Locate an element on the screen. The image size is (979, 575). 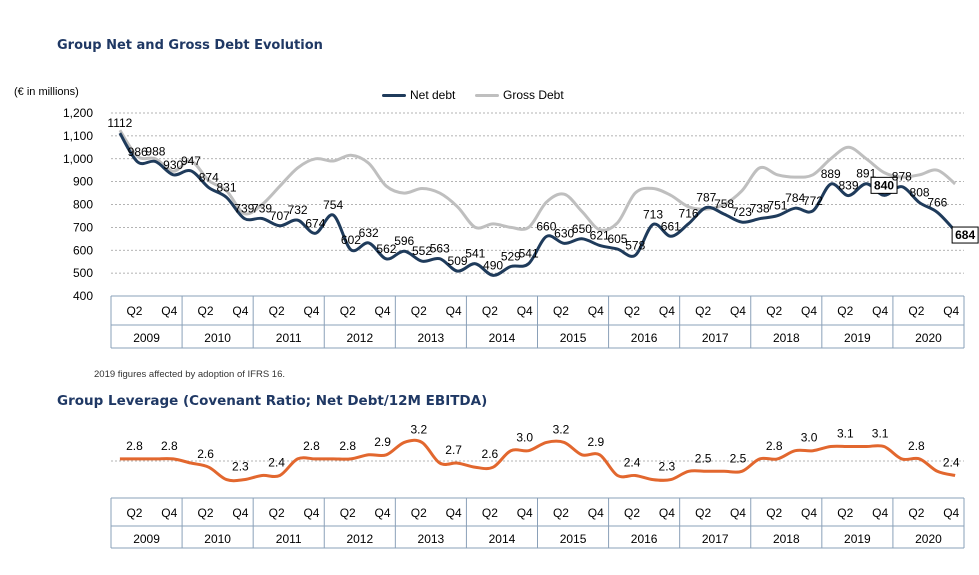
net-debt-data-label: 605 is located at coordinates (617, 239).